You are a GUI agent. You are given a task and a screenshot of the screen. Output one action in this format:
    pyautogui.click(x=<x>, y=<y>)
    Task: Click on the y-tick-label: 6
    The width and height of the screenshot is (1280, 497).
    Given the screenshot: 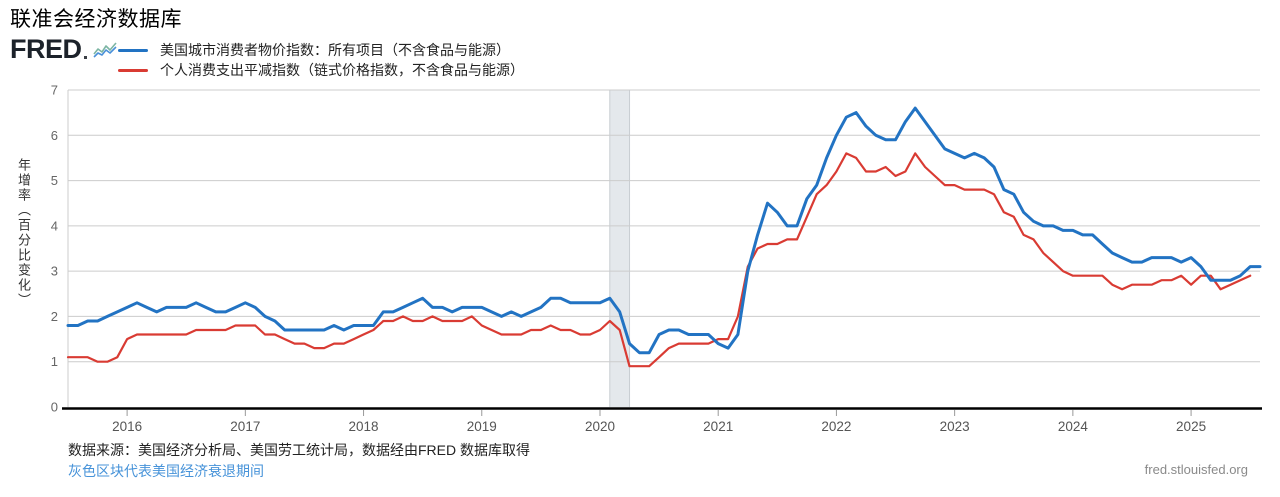 What is the action you would take?
    pyautogui.click(x=54, y=135)
    